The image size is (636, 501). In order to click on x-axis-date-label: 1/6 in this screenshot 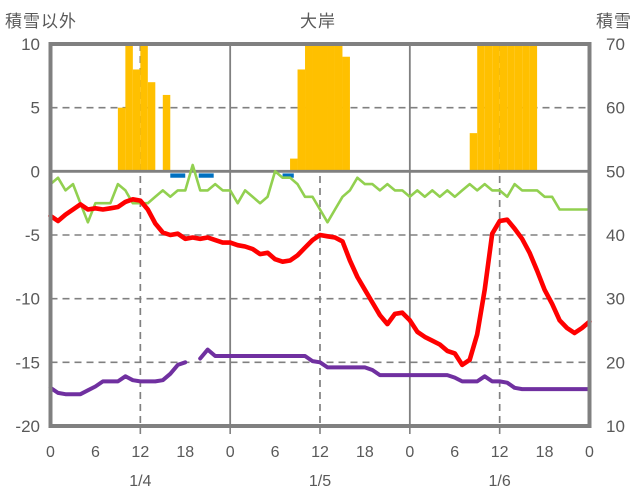, I will do `click(500, 481)`.